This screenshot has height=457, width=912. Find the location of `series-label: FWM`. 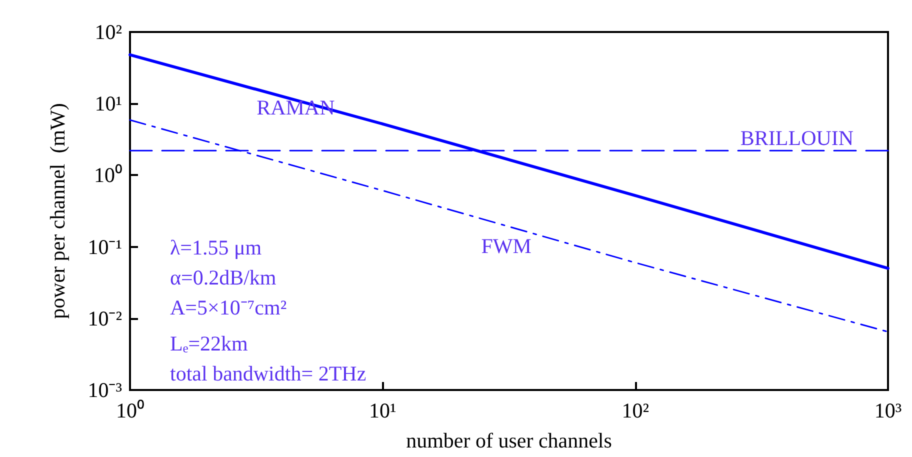

series-label: FWM is located at coordinates (506, 246).